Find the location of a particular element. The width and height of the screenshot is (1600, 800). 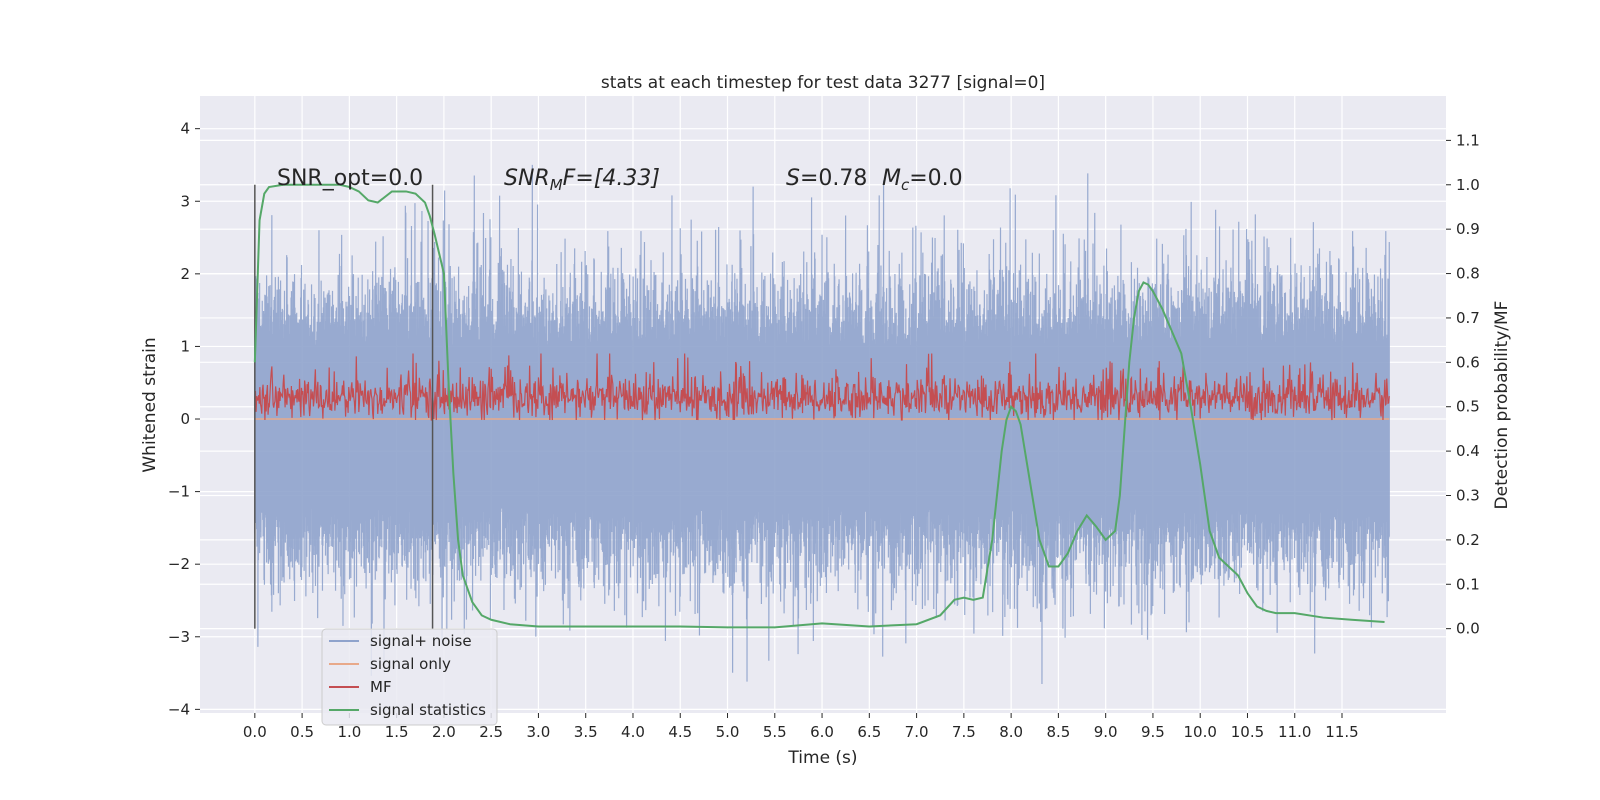

x-tick-label: 10.5 is located at coordinates (1247, 732).